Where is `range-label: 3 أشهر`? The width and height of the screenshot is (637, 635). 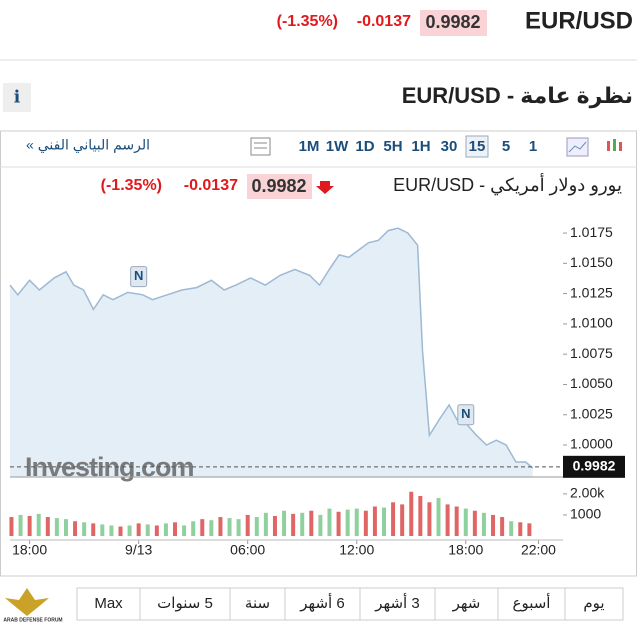 range-label: 3 أشهر is located at coordinates (396, 602).